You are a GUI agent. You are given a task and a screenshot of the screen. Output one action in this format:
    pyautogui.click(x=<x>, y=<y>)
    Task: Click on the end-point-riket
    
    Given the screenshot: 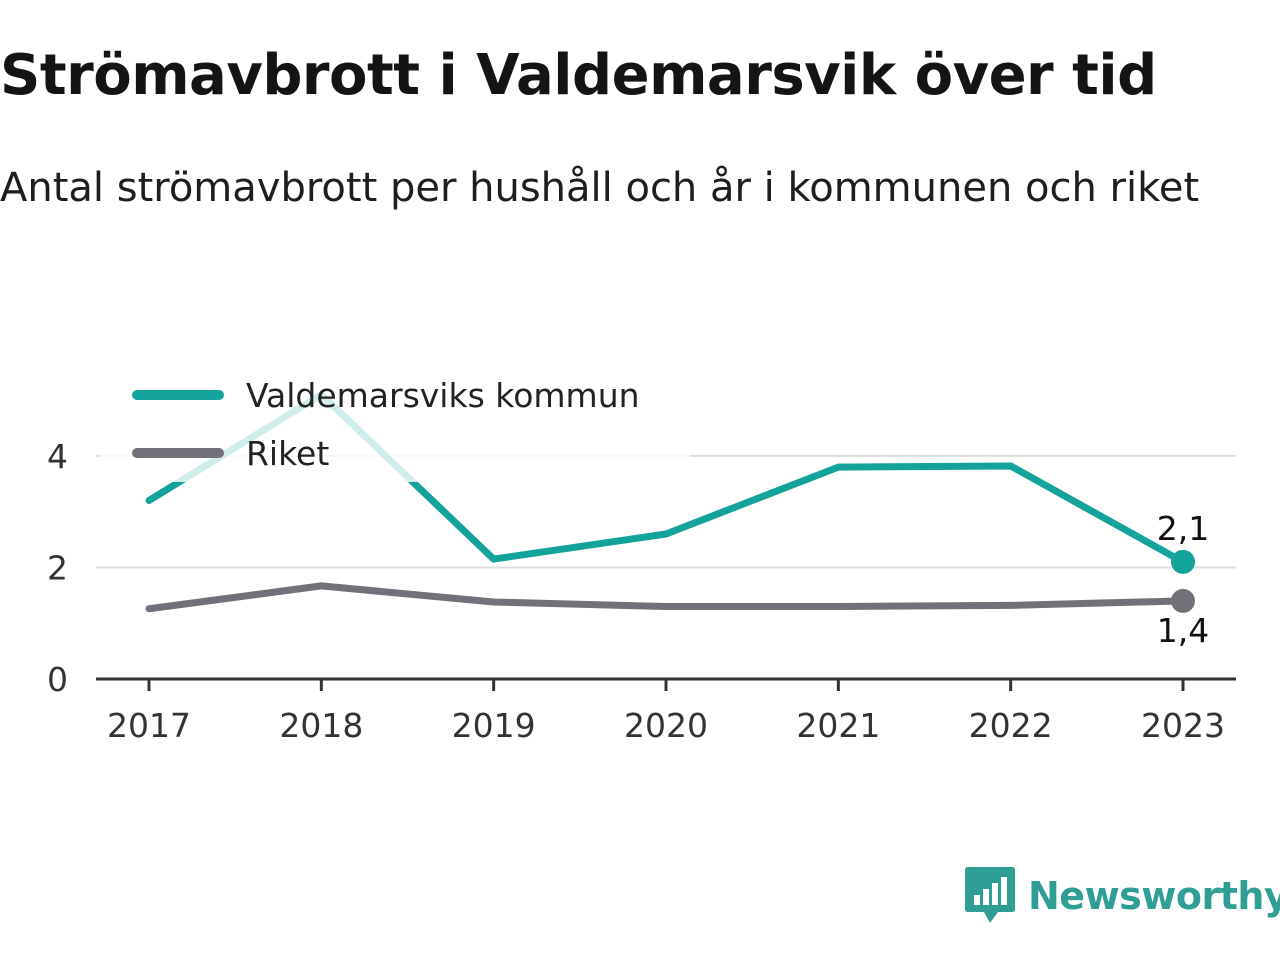 What is the action you would take?
    pyautogui.click(x=1183, y=600)
    